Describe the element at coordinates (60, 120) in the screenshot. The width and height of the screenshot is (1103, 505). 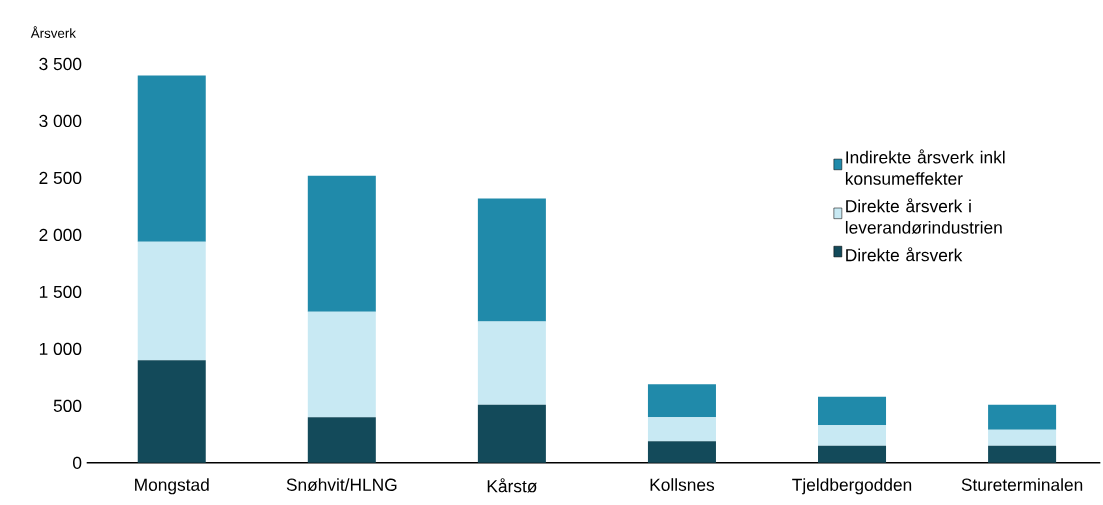
I see `y-tick-label: 3 000` at that location.